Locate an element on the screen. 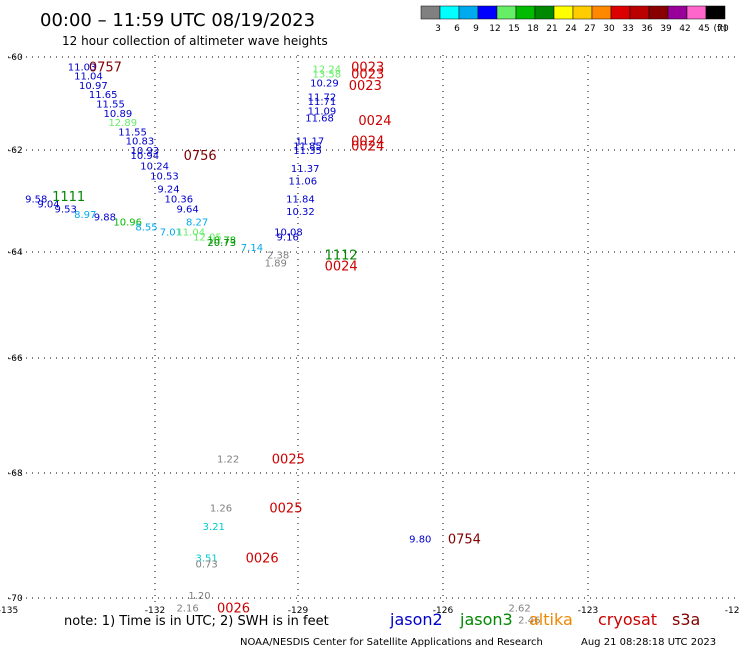  wave-height-label: 11.09 is located at coordinates (322, 111).